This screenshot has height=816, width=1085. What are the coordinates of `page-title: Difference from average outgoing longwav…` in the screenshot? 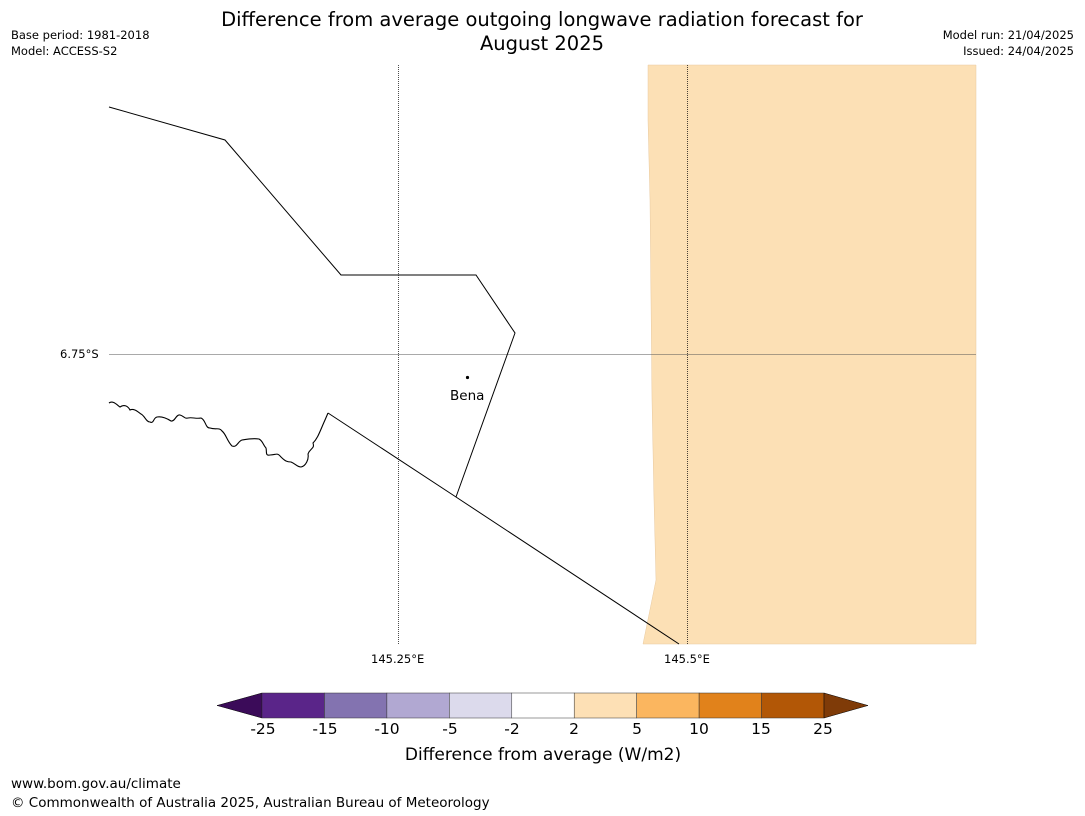 It's located at (542, 32).